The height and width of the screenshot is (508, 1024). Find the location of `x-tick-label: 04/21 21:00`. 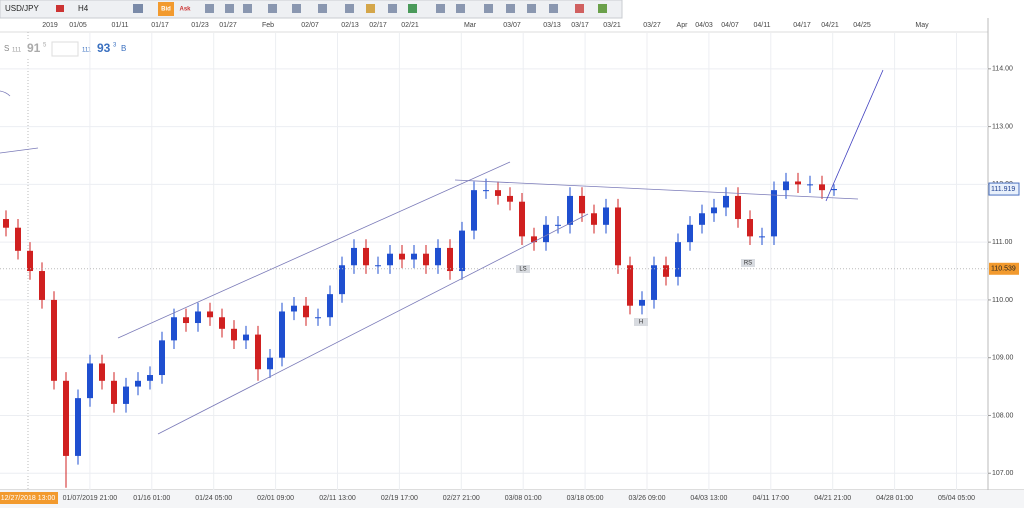

x-tick-label: 04/21 21:00 is located at coordinates (832, 498).